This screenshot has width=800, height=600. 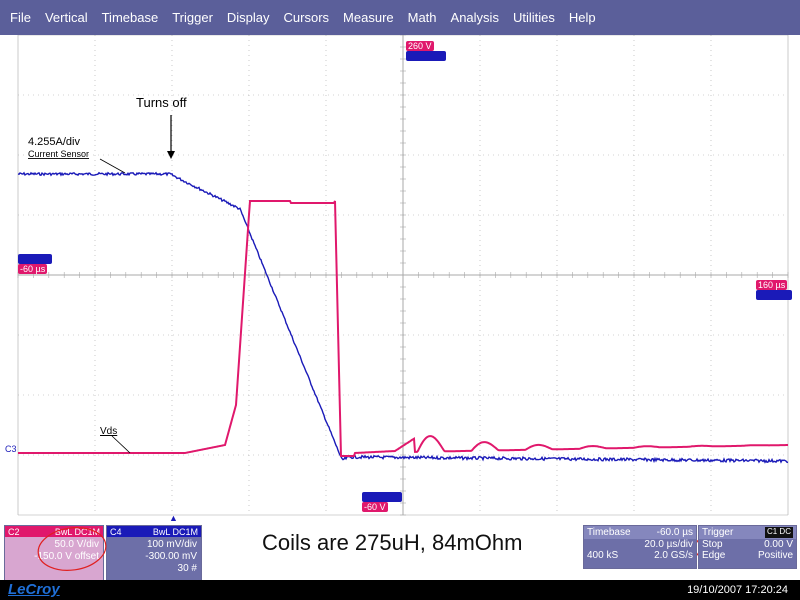 What do you see at coordinates (382, 497) in the screenshot?
I see `bottom-blue-tag` at bounding box center [382, 497].